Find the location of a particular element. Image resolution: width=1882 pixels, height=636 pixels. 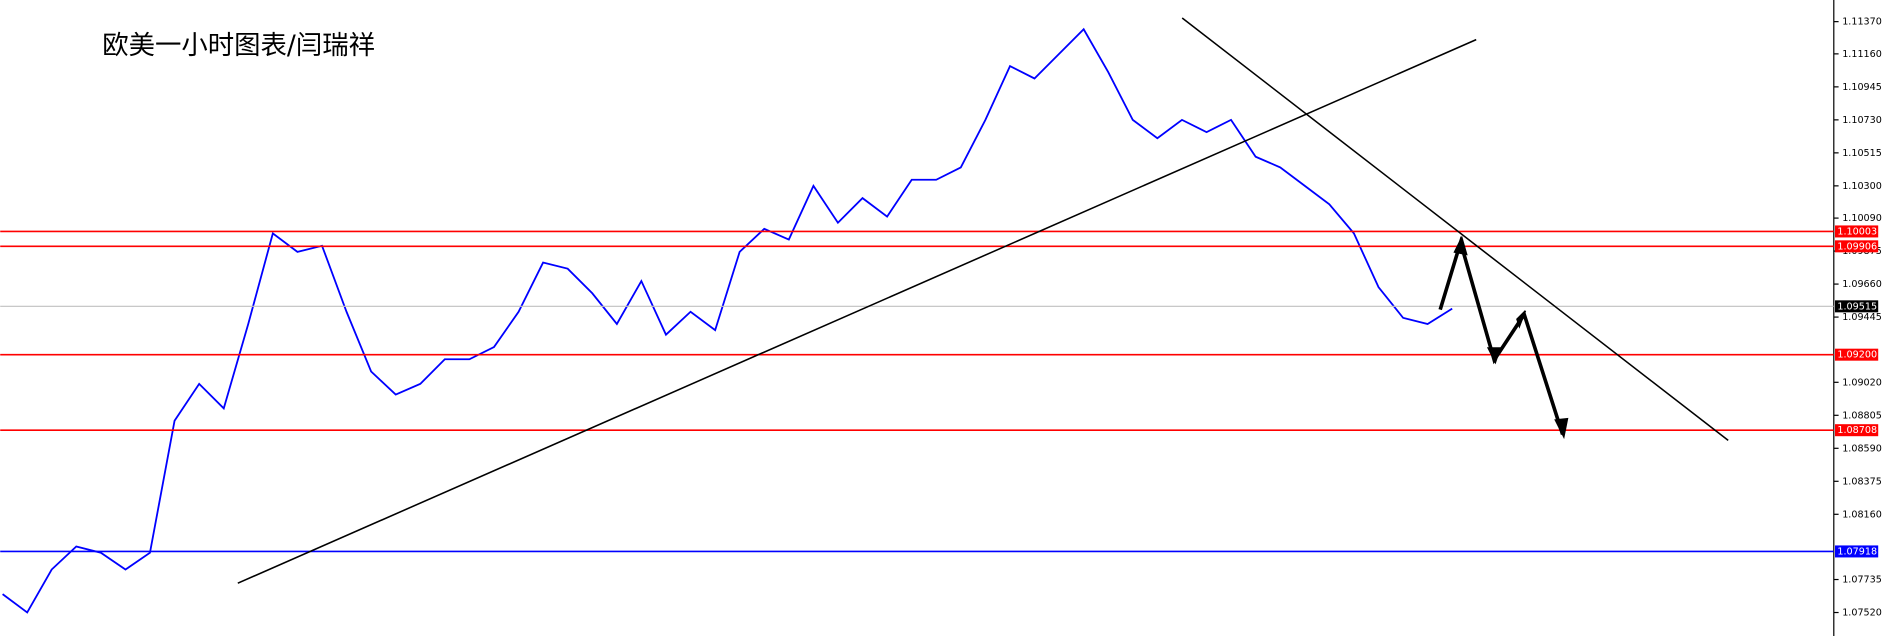

y-tick-label: 1.07735 is located at coordinates (1862, 580).